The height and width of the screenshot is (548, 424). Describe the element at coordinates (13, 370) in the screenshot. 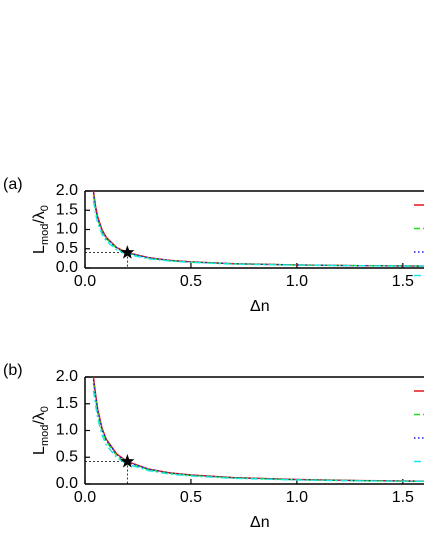

I see `panel-label: (b)` at that location.